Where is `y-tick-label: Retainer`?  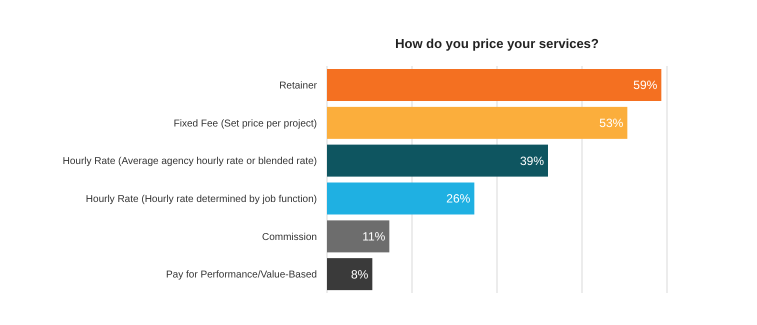 y-tick-label: Retainer is located at coordinates (298, 86).